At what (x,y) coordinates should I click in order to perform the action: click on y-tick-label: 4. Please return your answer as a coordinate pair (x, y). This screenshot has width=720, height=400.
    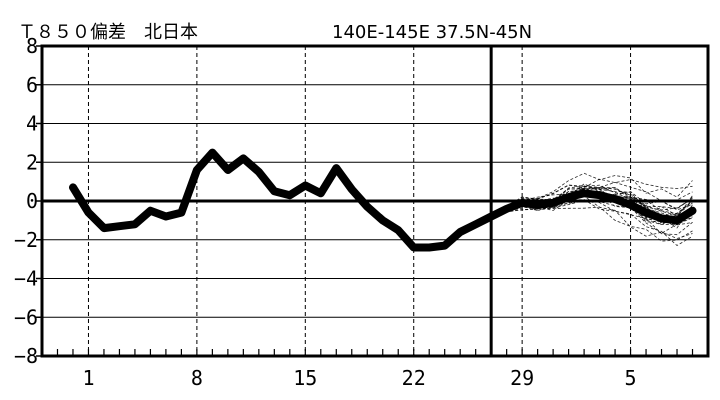
    Looking at the image, I should click on (32, 124).